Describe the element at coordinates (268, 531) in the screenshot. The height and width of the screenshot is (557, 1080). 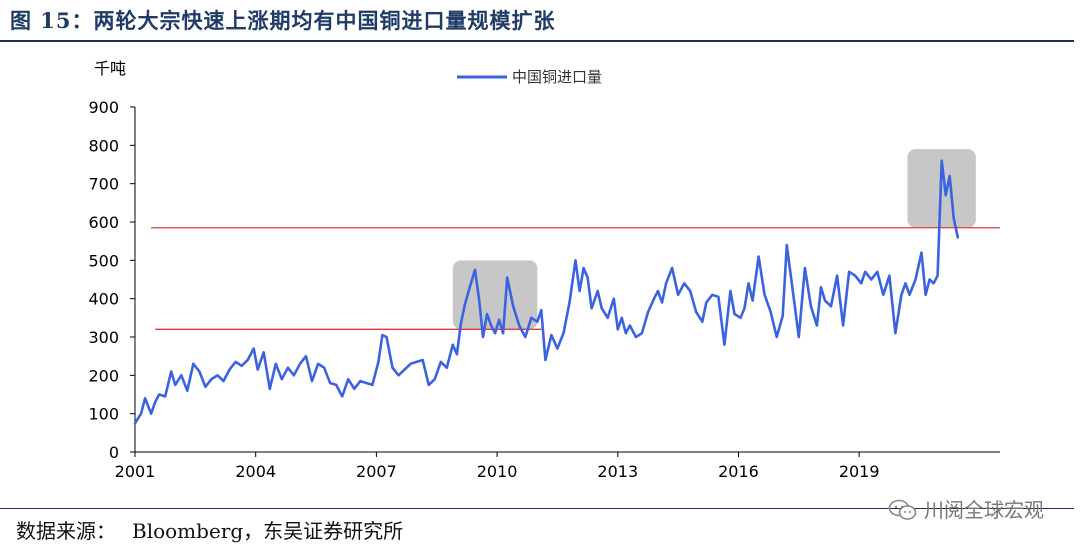
I see `source-text: Bloomberg，东吴证券研究所` at that location.